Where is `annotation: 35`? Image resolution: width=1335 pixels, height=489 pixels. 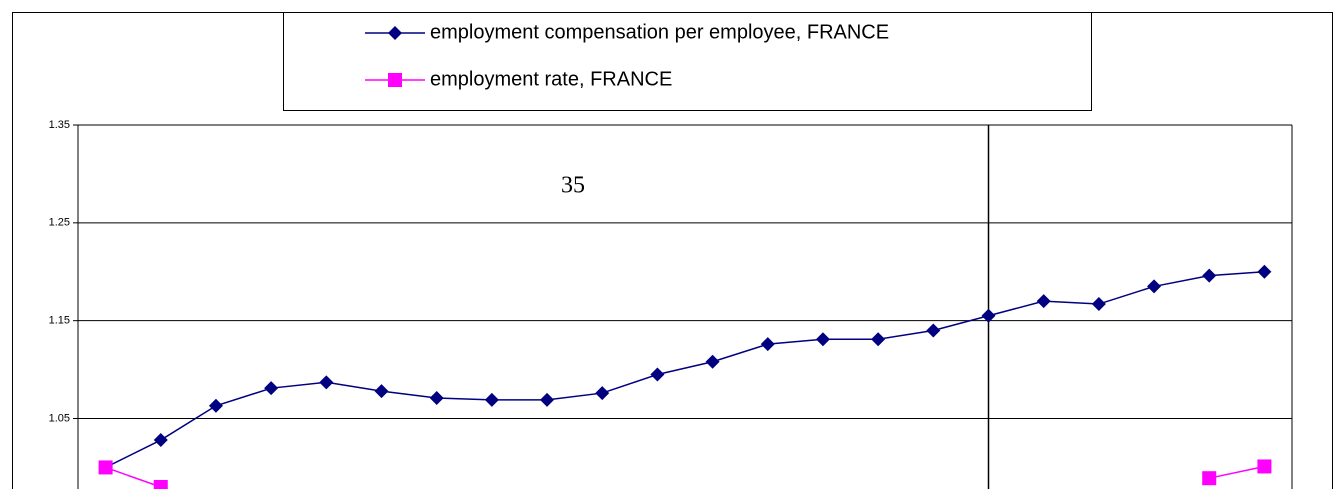
annotation: 35 is located at coordinates (573, 186).